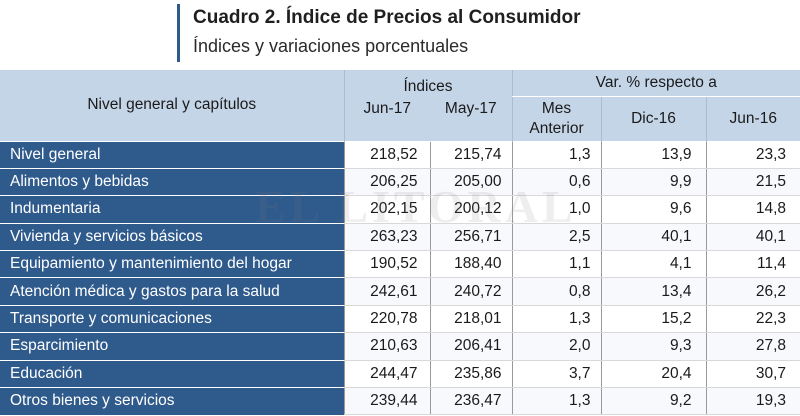 The image size is (800, 416). What do you see at coordinates (470, 319) in the screenshot?
I see `cell-may17: 218,01` at bounding box center [470, 319].